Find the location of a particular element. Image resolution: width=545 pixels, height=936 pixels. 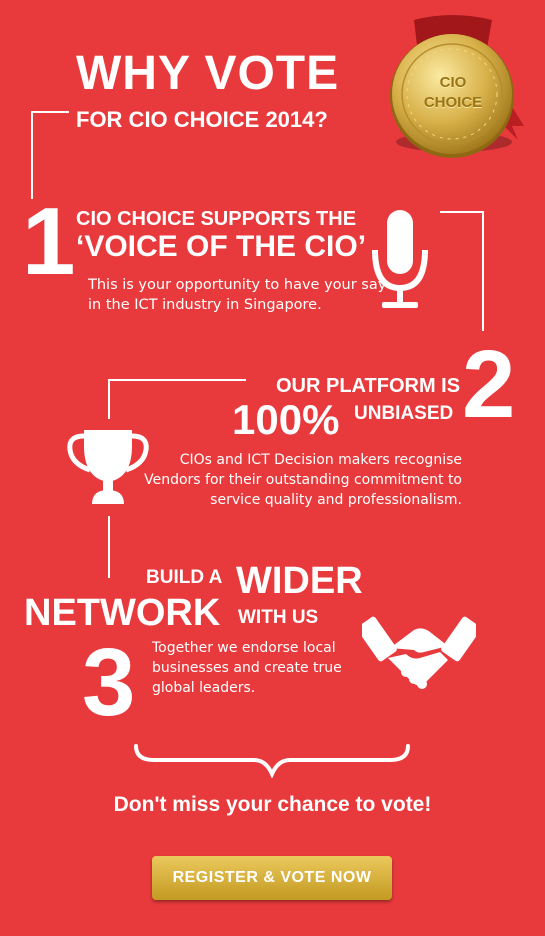

section-heading: OUR PLATFORM IS is located at coordinates (368, 386).